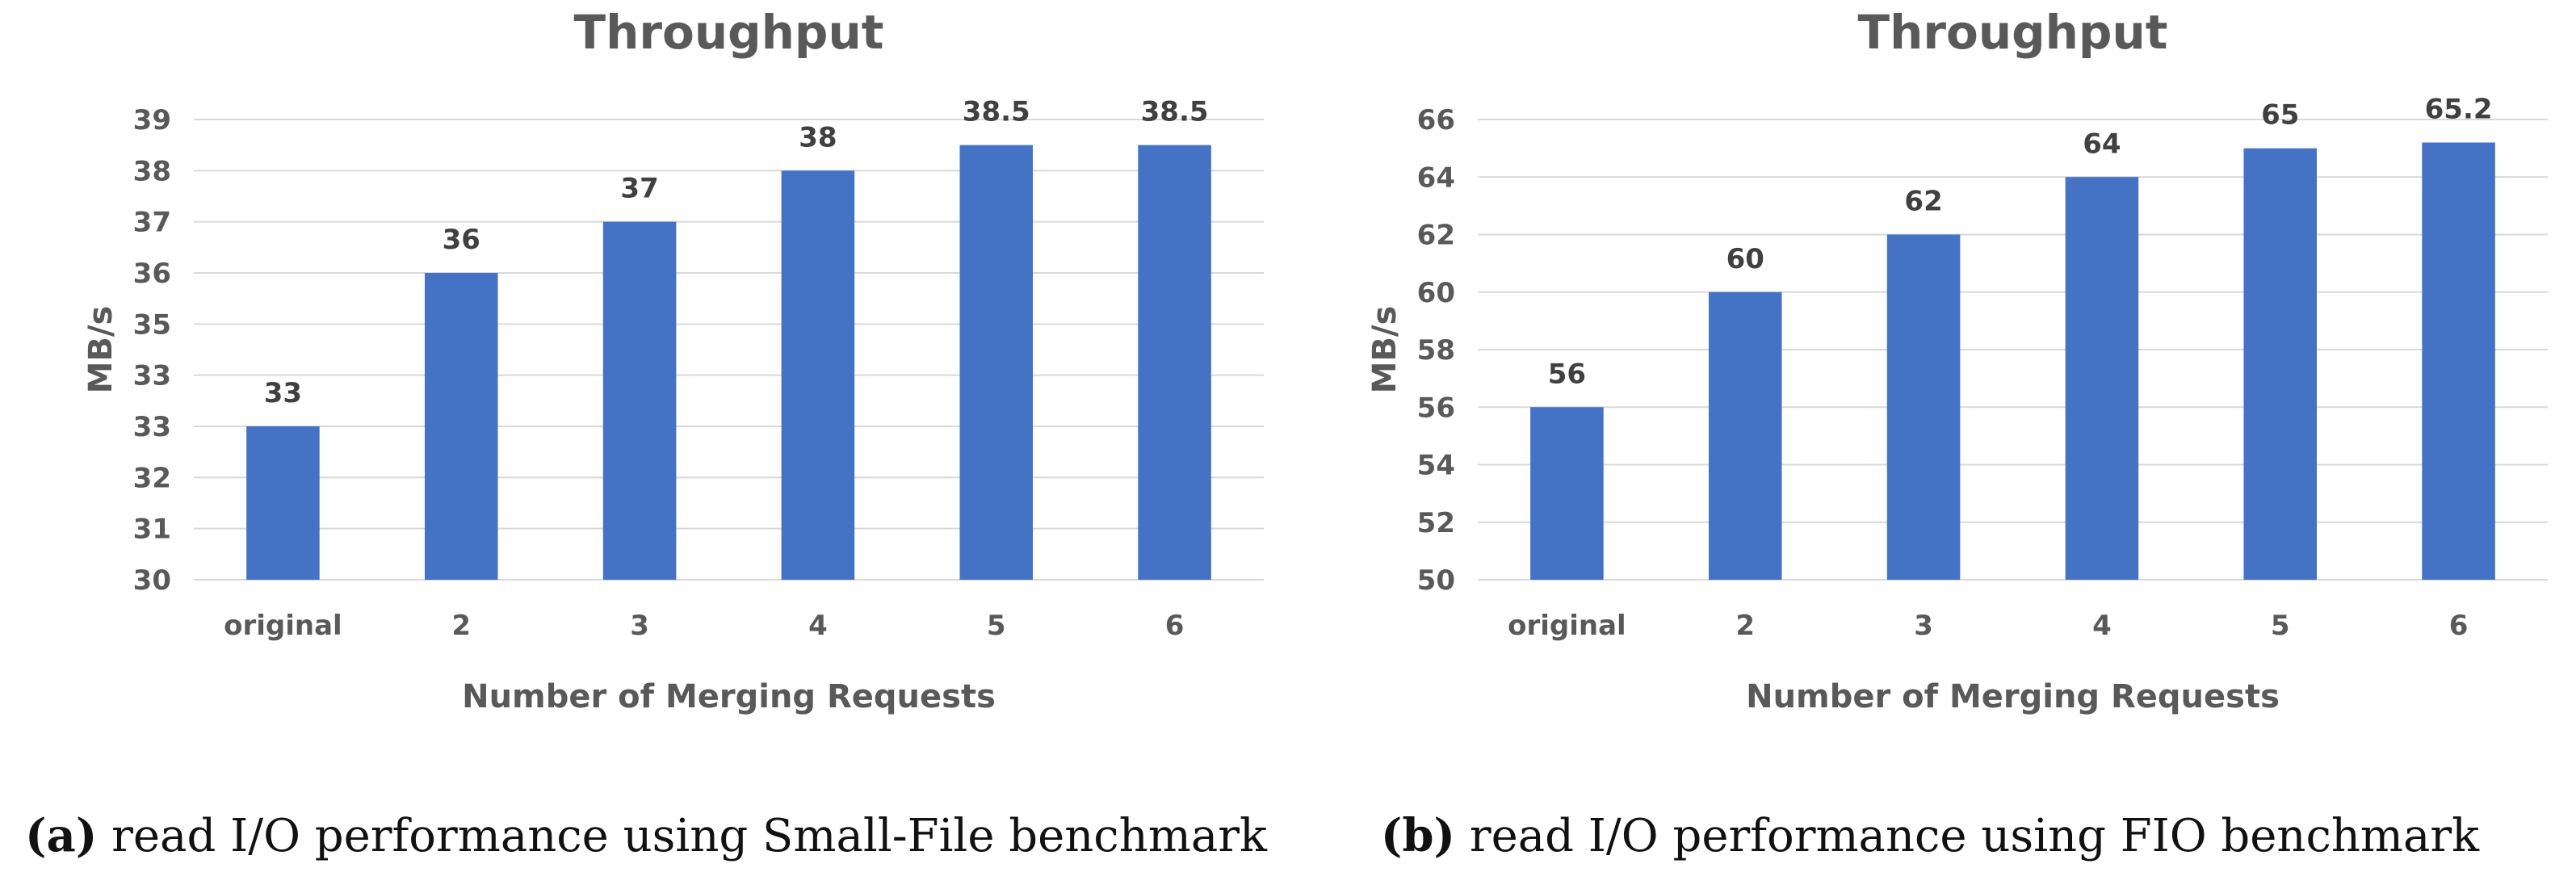 The image size is (2576, 889). What do you see at coordinates (1436, 120) in the screenshot?
I see `y-tick-label: 66` at bounding box center [1436, 120].